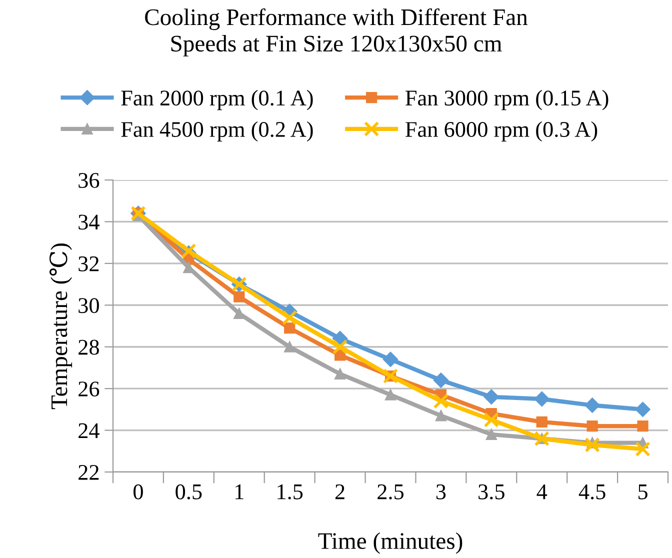 This screenshot has height=558, width=672. I want to click on y-tick-label: 36, so click(89, 180).